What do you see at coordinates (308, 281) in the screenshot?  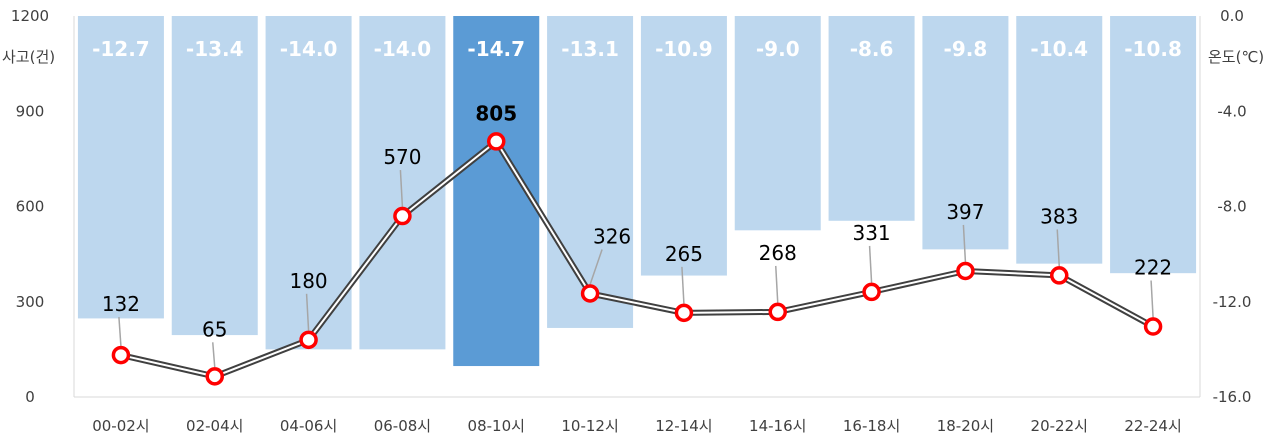 I see `accident-label-2: 180` at bounding box center [308, 281].